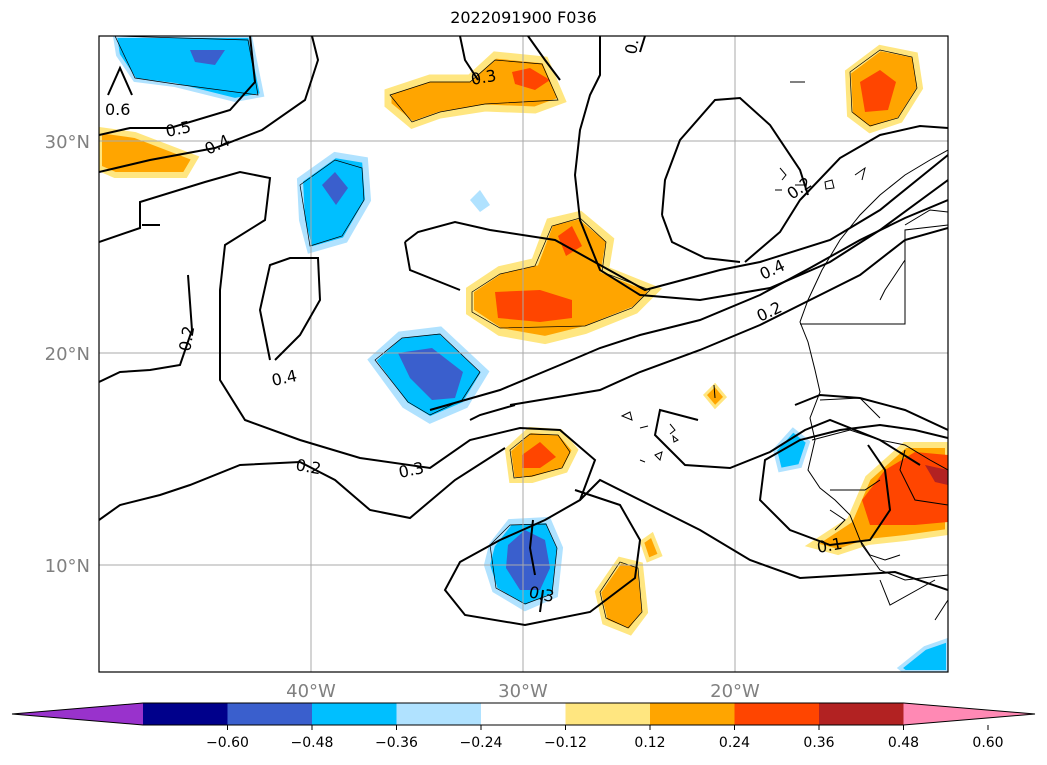  What do you see at coordinates (565, 743) in the screenshot?
I see `colorbar-tick-label: −0.12` at bounding box center [565, 743].